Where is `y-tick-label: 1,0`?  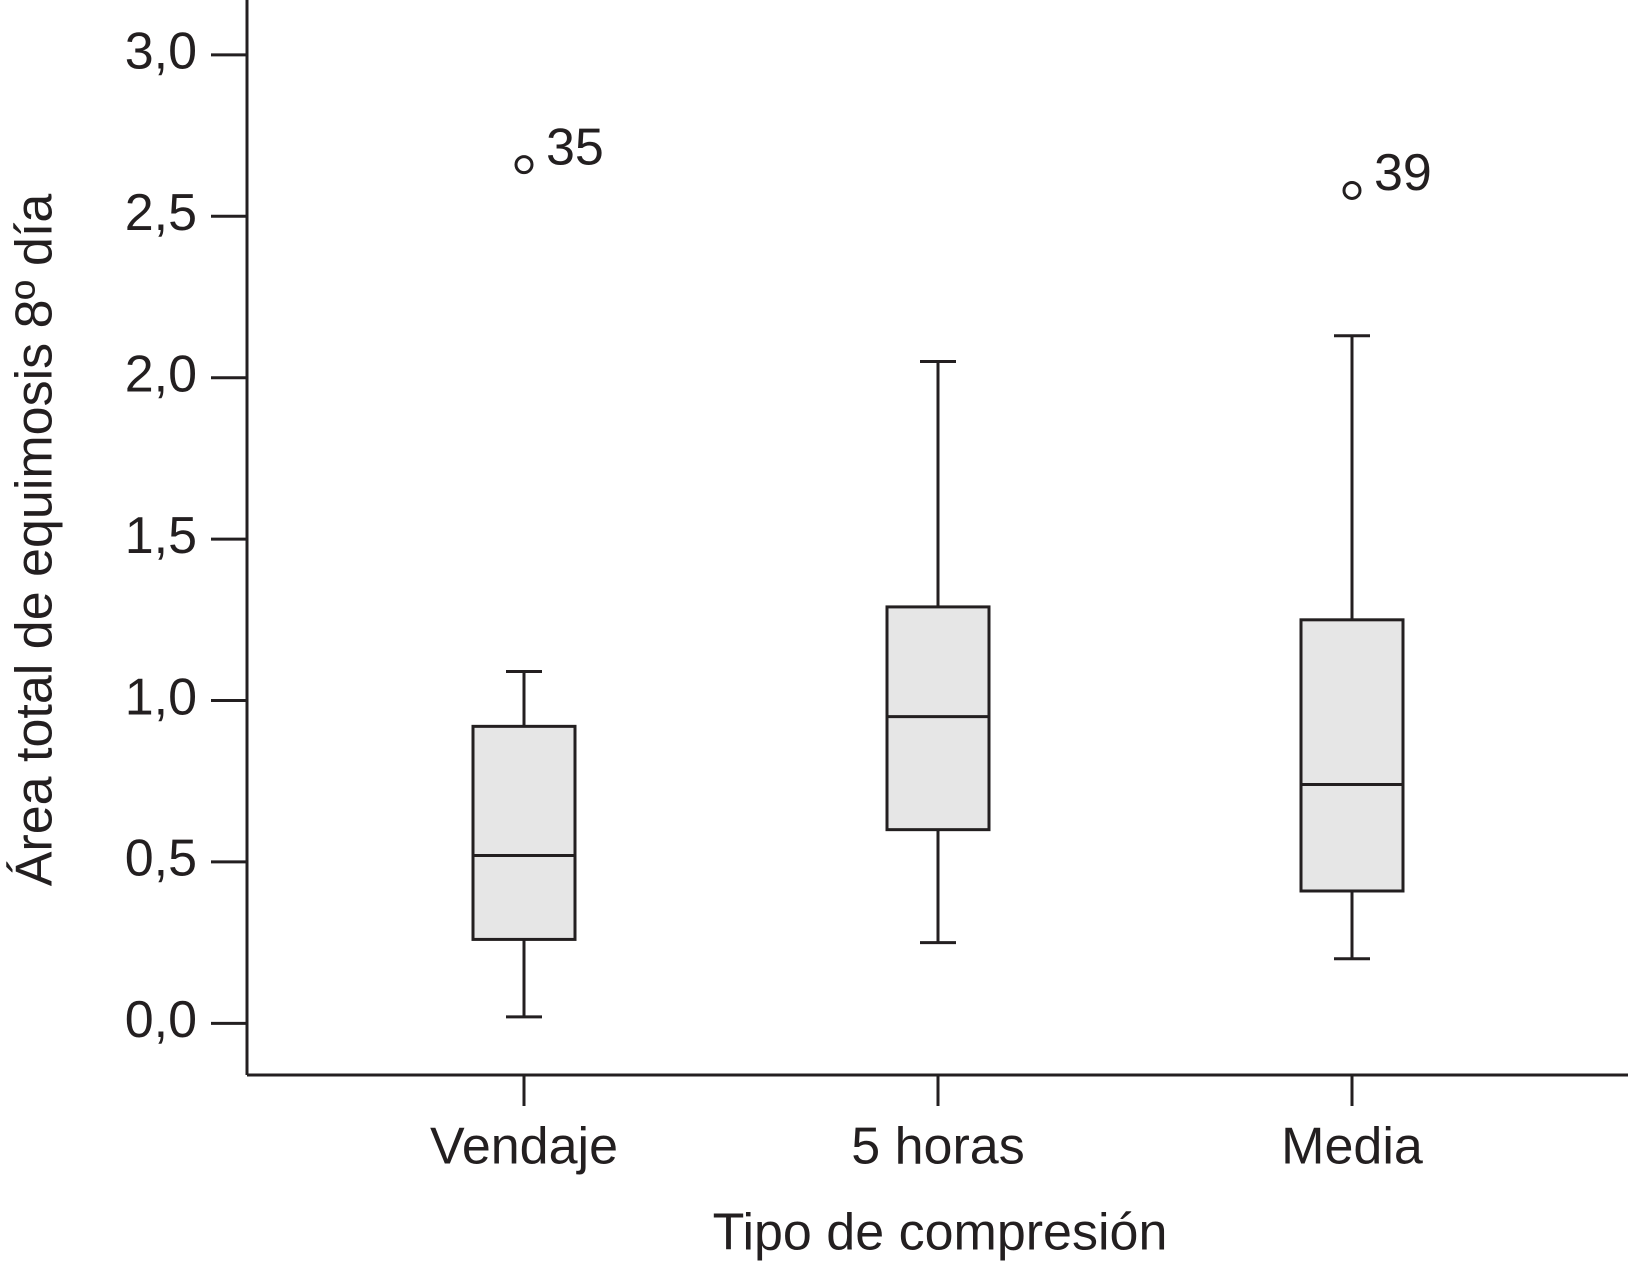
y-tick-label: 1,0 is located at coordinates (161, 697).